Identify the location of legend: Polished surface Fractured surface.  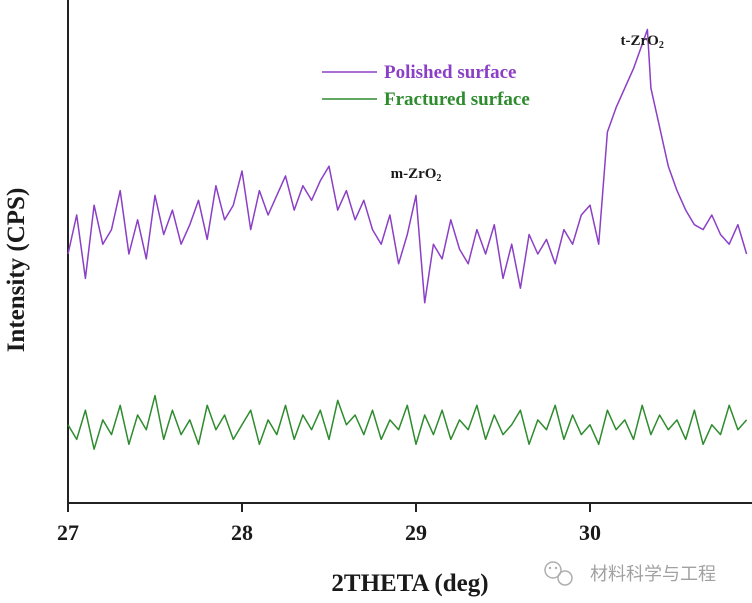
(426, 86).